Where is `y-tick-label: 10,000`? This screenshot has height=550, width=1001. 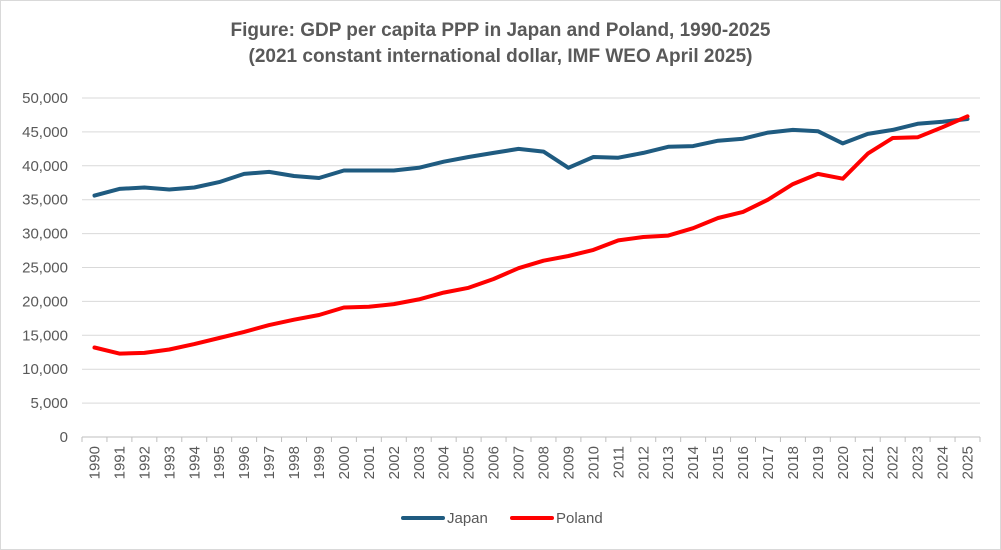 y-tick-label: 10,000 is located at coordinates (45, 369).